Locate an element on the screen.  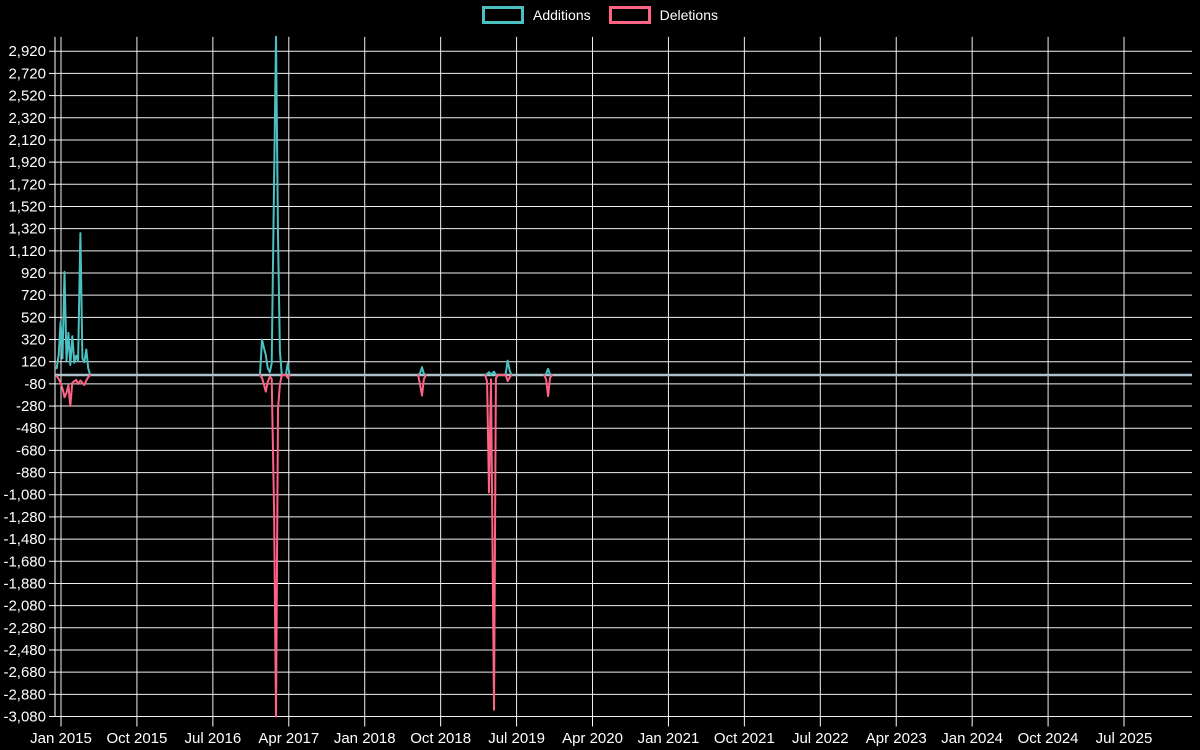
deletions-legend-label: Deletions is located at coordinates (688, 15).